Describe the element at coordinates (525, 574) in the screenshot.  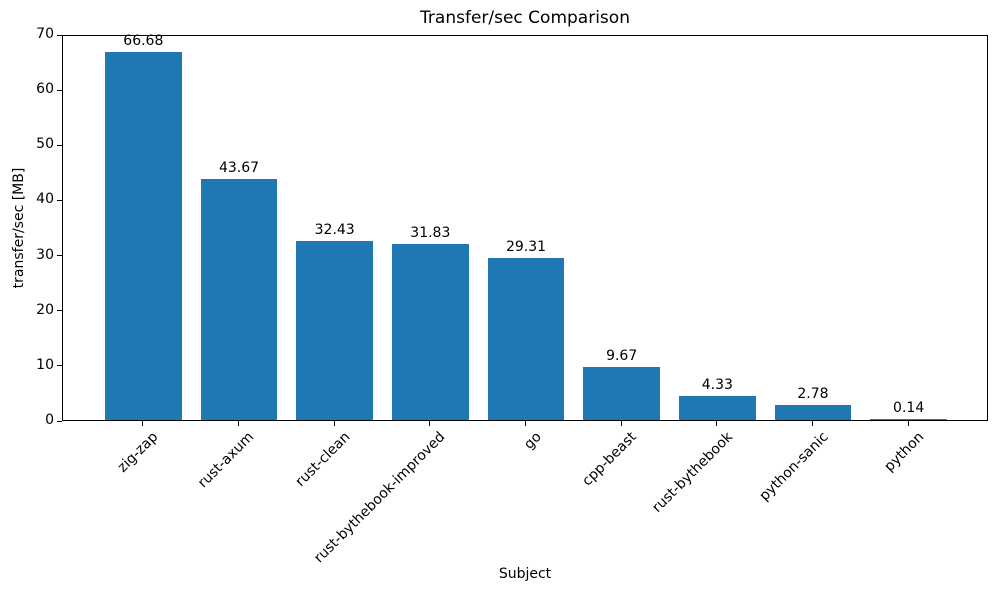
I see `x-axis-label: Subject` at that location.